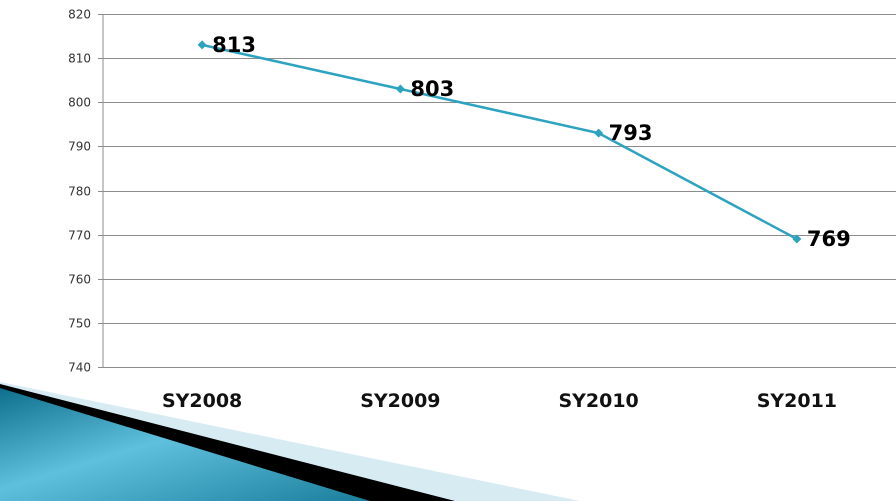 The image size is (896, 501). Describe the element at coordinates (234, 45) in the screenshot. I see `data-label: 813` at that location.